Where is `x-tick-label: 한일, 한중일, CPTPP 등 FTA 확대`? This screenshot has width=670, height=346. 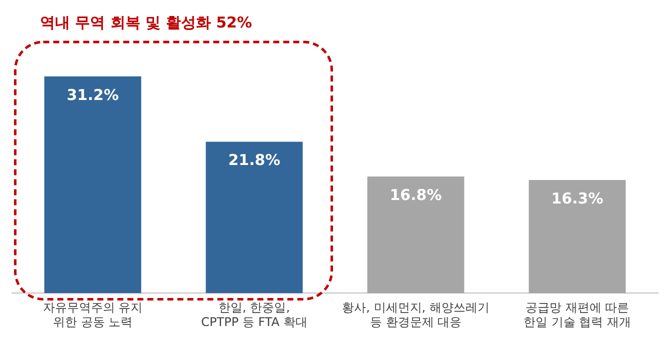 x-tick-label: 한일, 한중일, CPTPP 등 FTA 확대 is located at coordinates (254, 314).